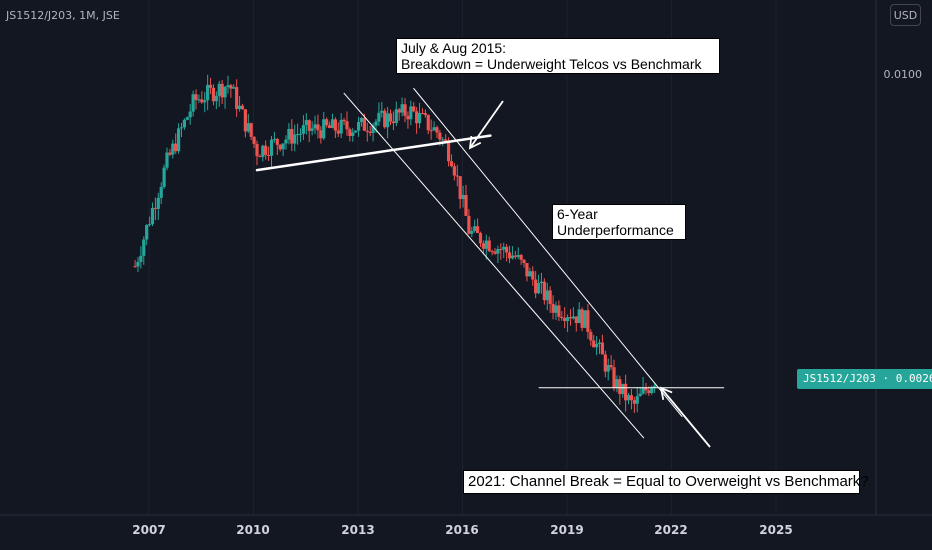 The width and height of the screenshot is (932, 550). What do you see at coordinates (619, 222) in the screenshot?
I see `annotation-underperformance: 6-Year Underperformance` at bounding box center [619, 222].